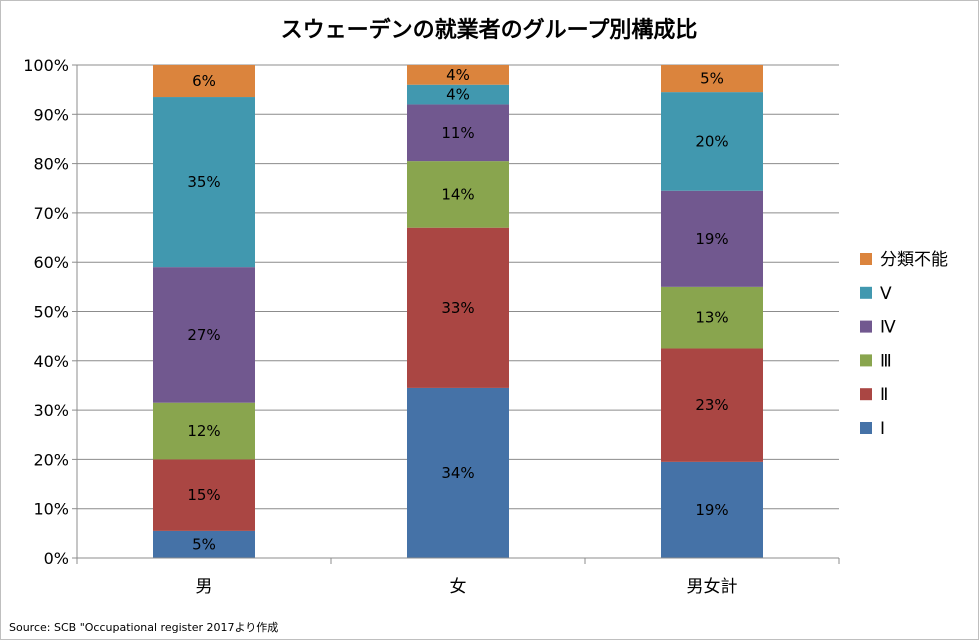 The height and width of the screenshot is (640, 979). I want to click on y-tick-label: 80%, so click(51, 164).